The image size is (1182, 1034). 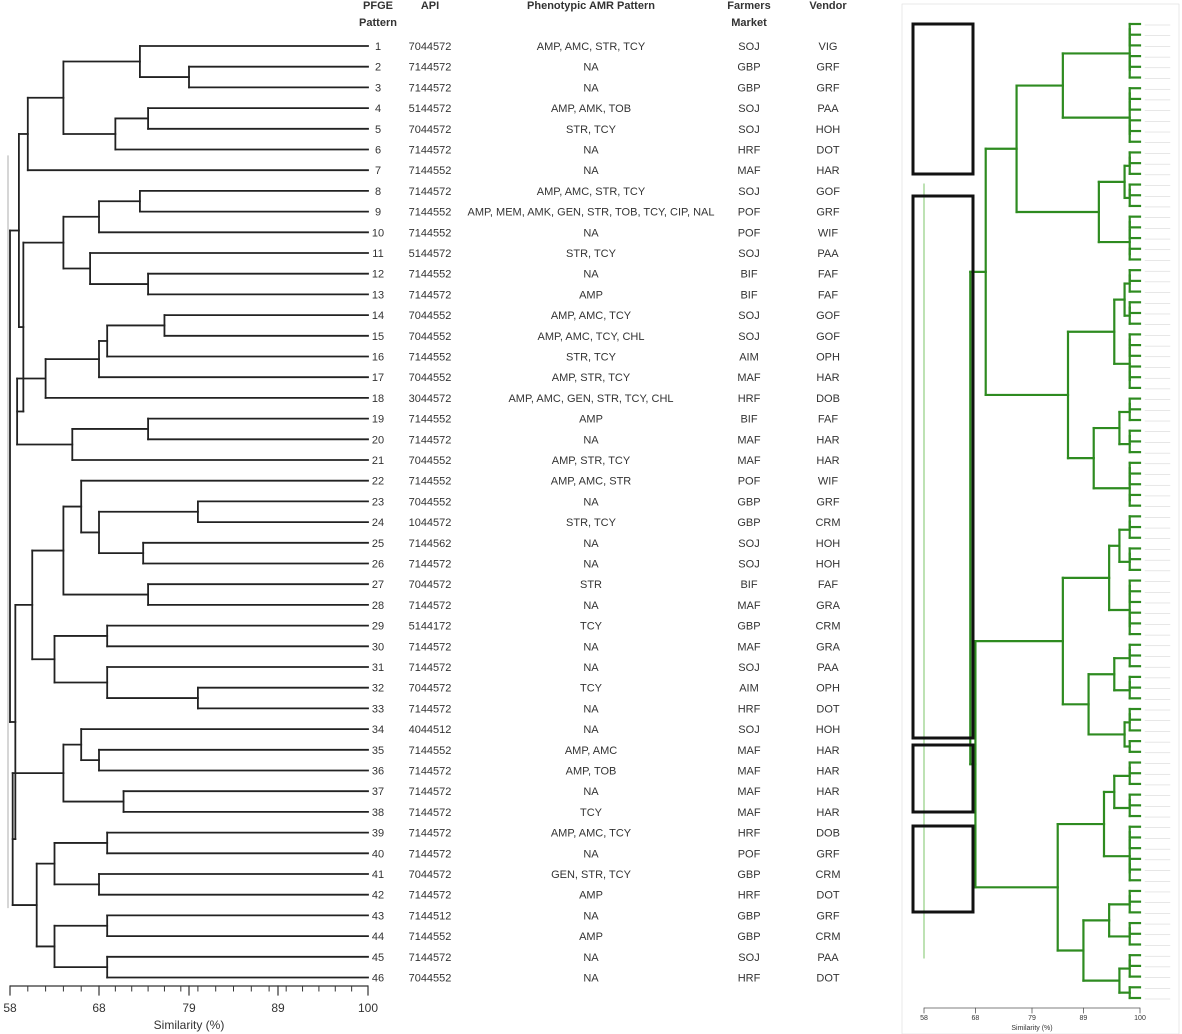 I want to click on table-row: 8 7144572 AMP, AMC, STR, TCY SOJ GOF, so click(x=607, y=192).